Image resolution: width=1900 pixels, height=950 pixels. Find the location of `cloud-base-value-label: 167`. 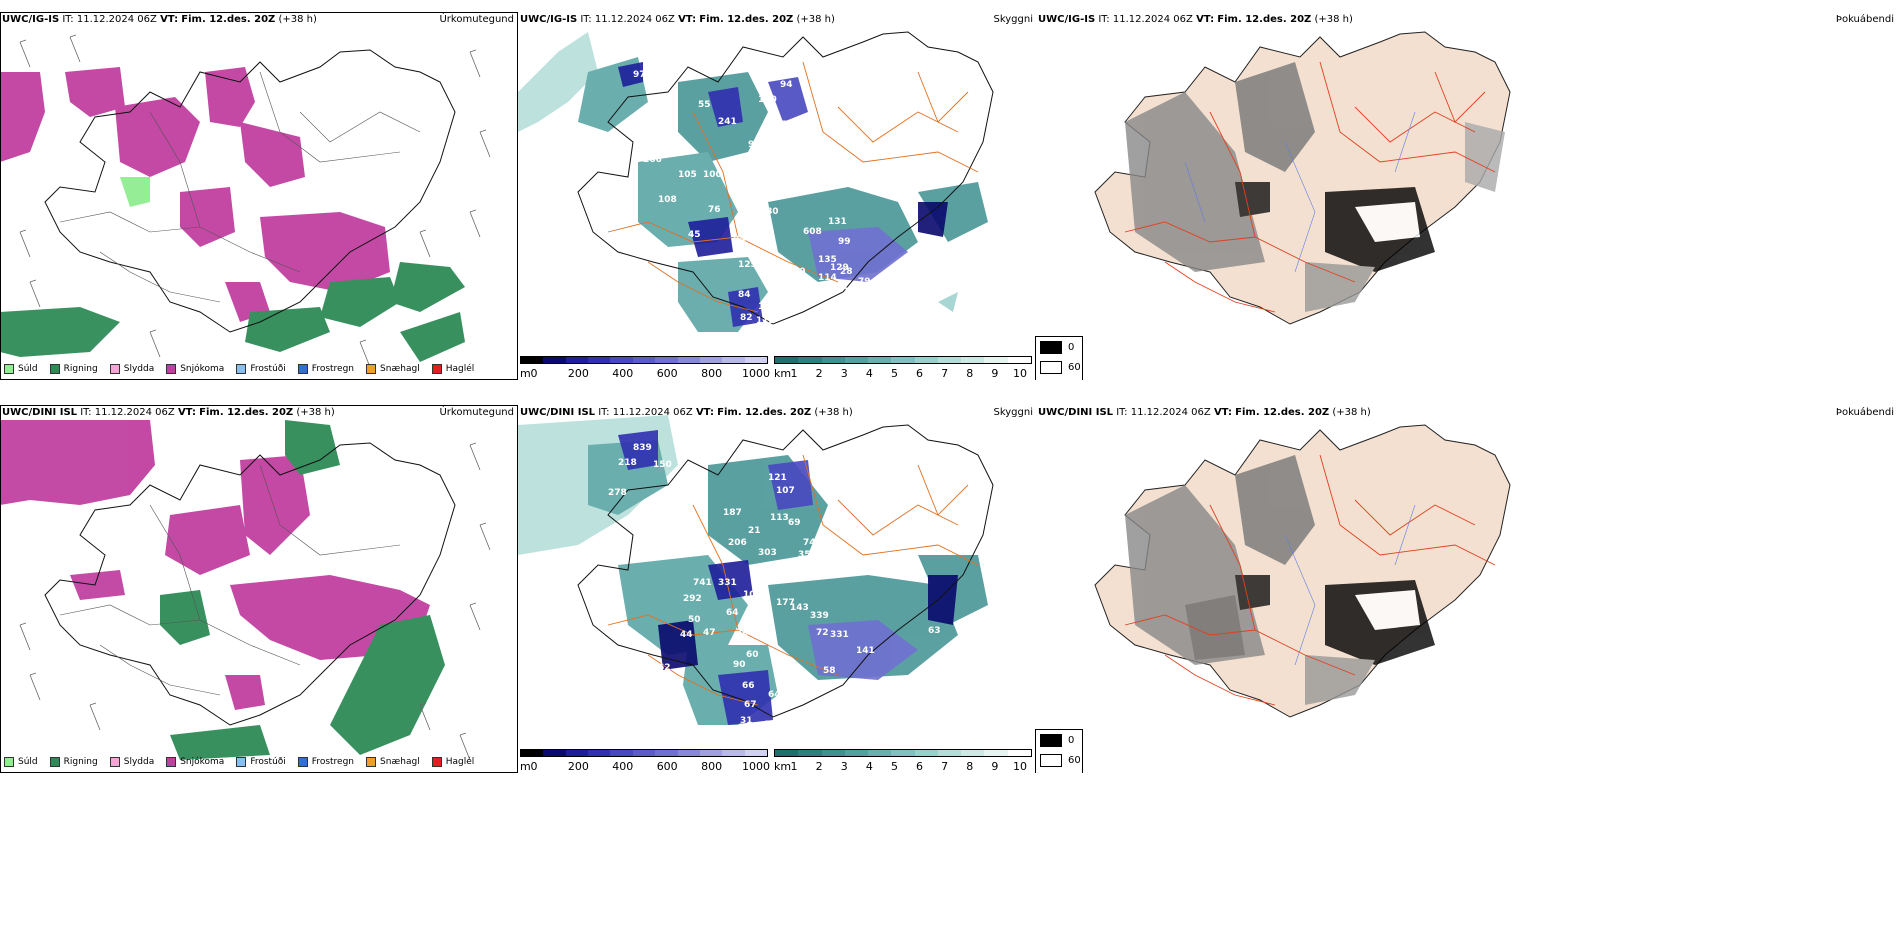

cloud-base-value-label: 167 is located at coordinates (777, 125).